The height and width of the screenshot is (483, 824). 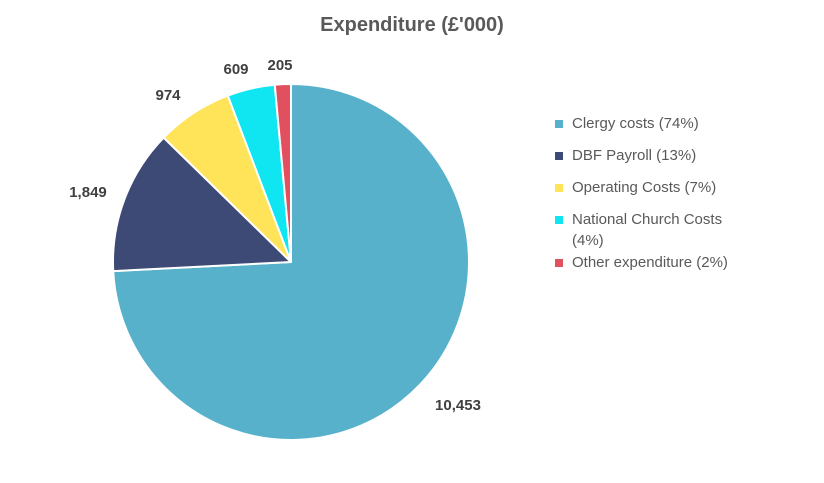 I want to click on legend-label: National Church Costs (4%), so click(x=647, y=230).